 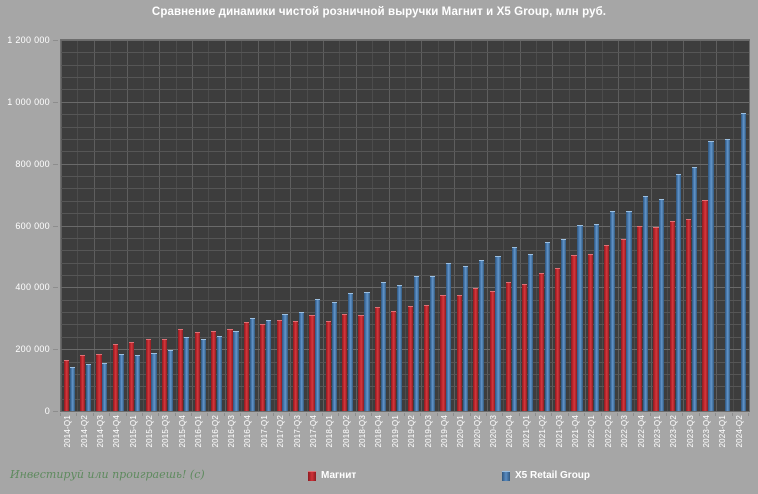 I want to click on x-axis-tick-label: 2014-Q4, so click(x=117, y=431).